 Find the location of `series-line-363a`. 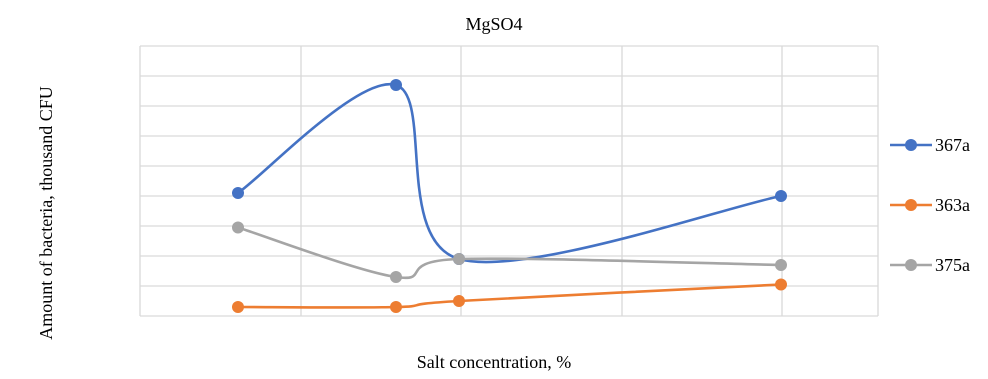

series-line-363a is located at coordinates (509, 296).